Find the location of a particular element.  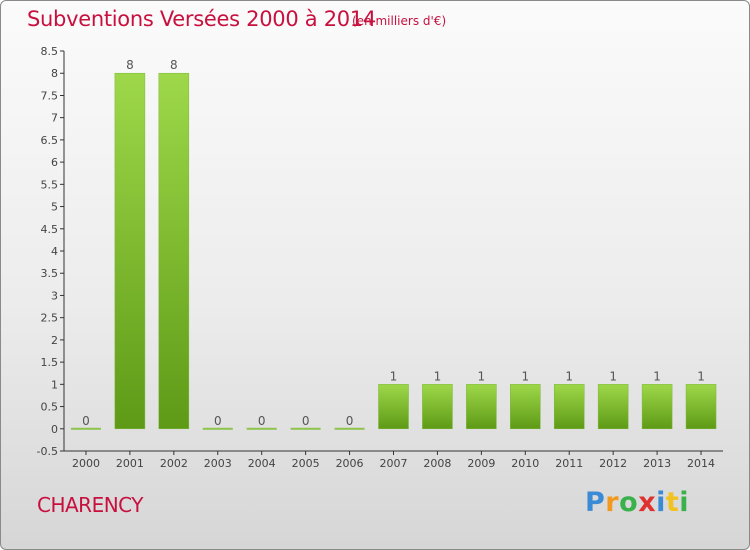

x-tick-label: 2013 is located at coordinates (657, 463).